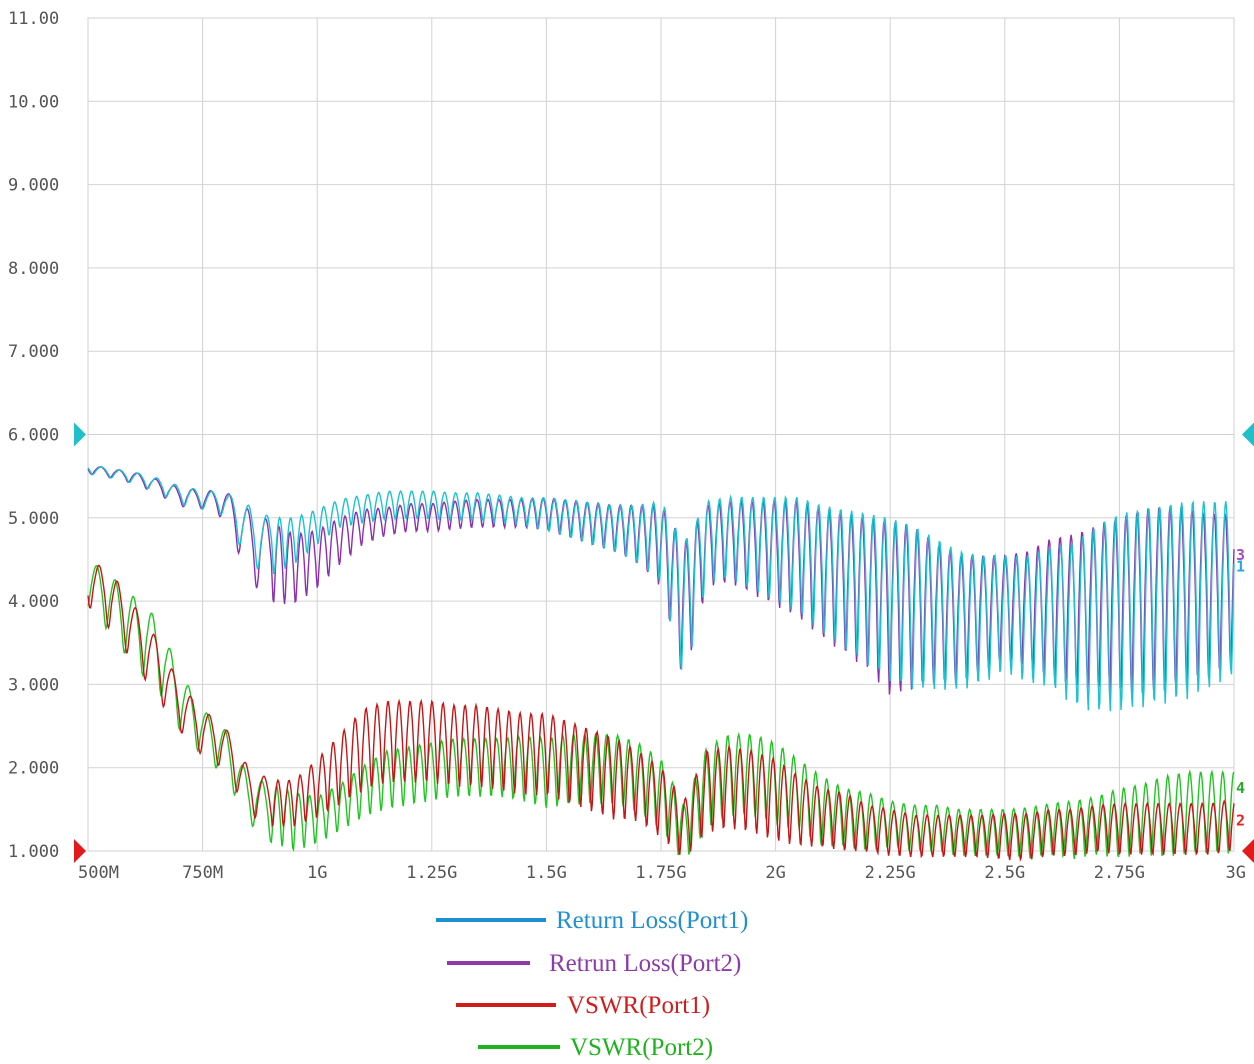  Describe the element at coordinates (33, 519) in the screenshot. I see `y-tick-label: 5.000` at that location.